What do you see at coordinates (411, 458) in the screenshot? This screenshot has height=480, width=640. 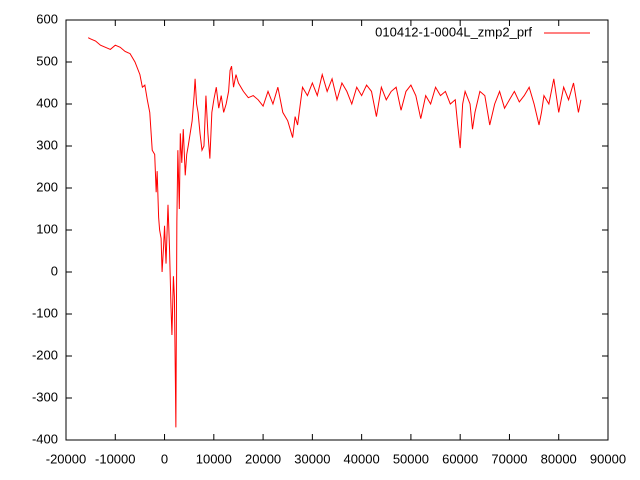 I see `x-tick-label: 50000` at bounding box center [411, 458].